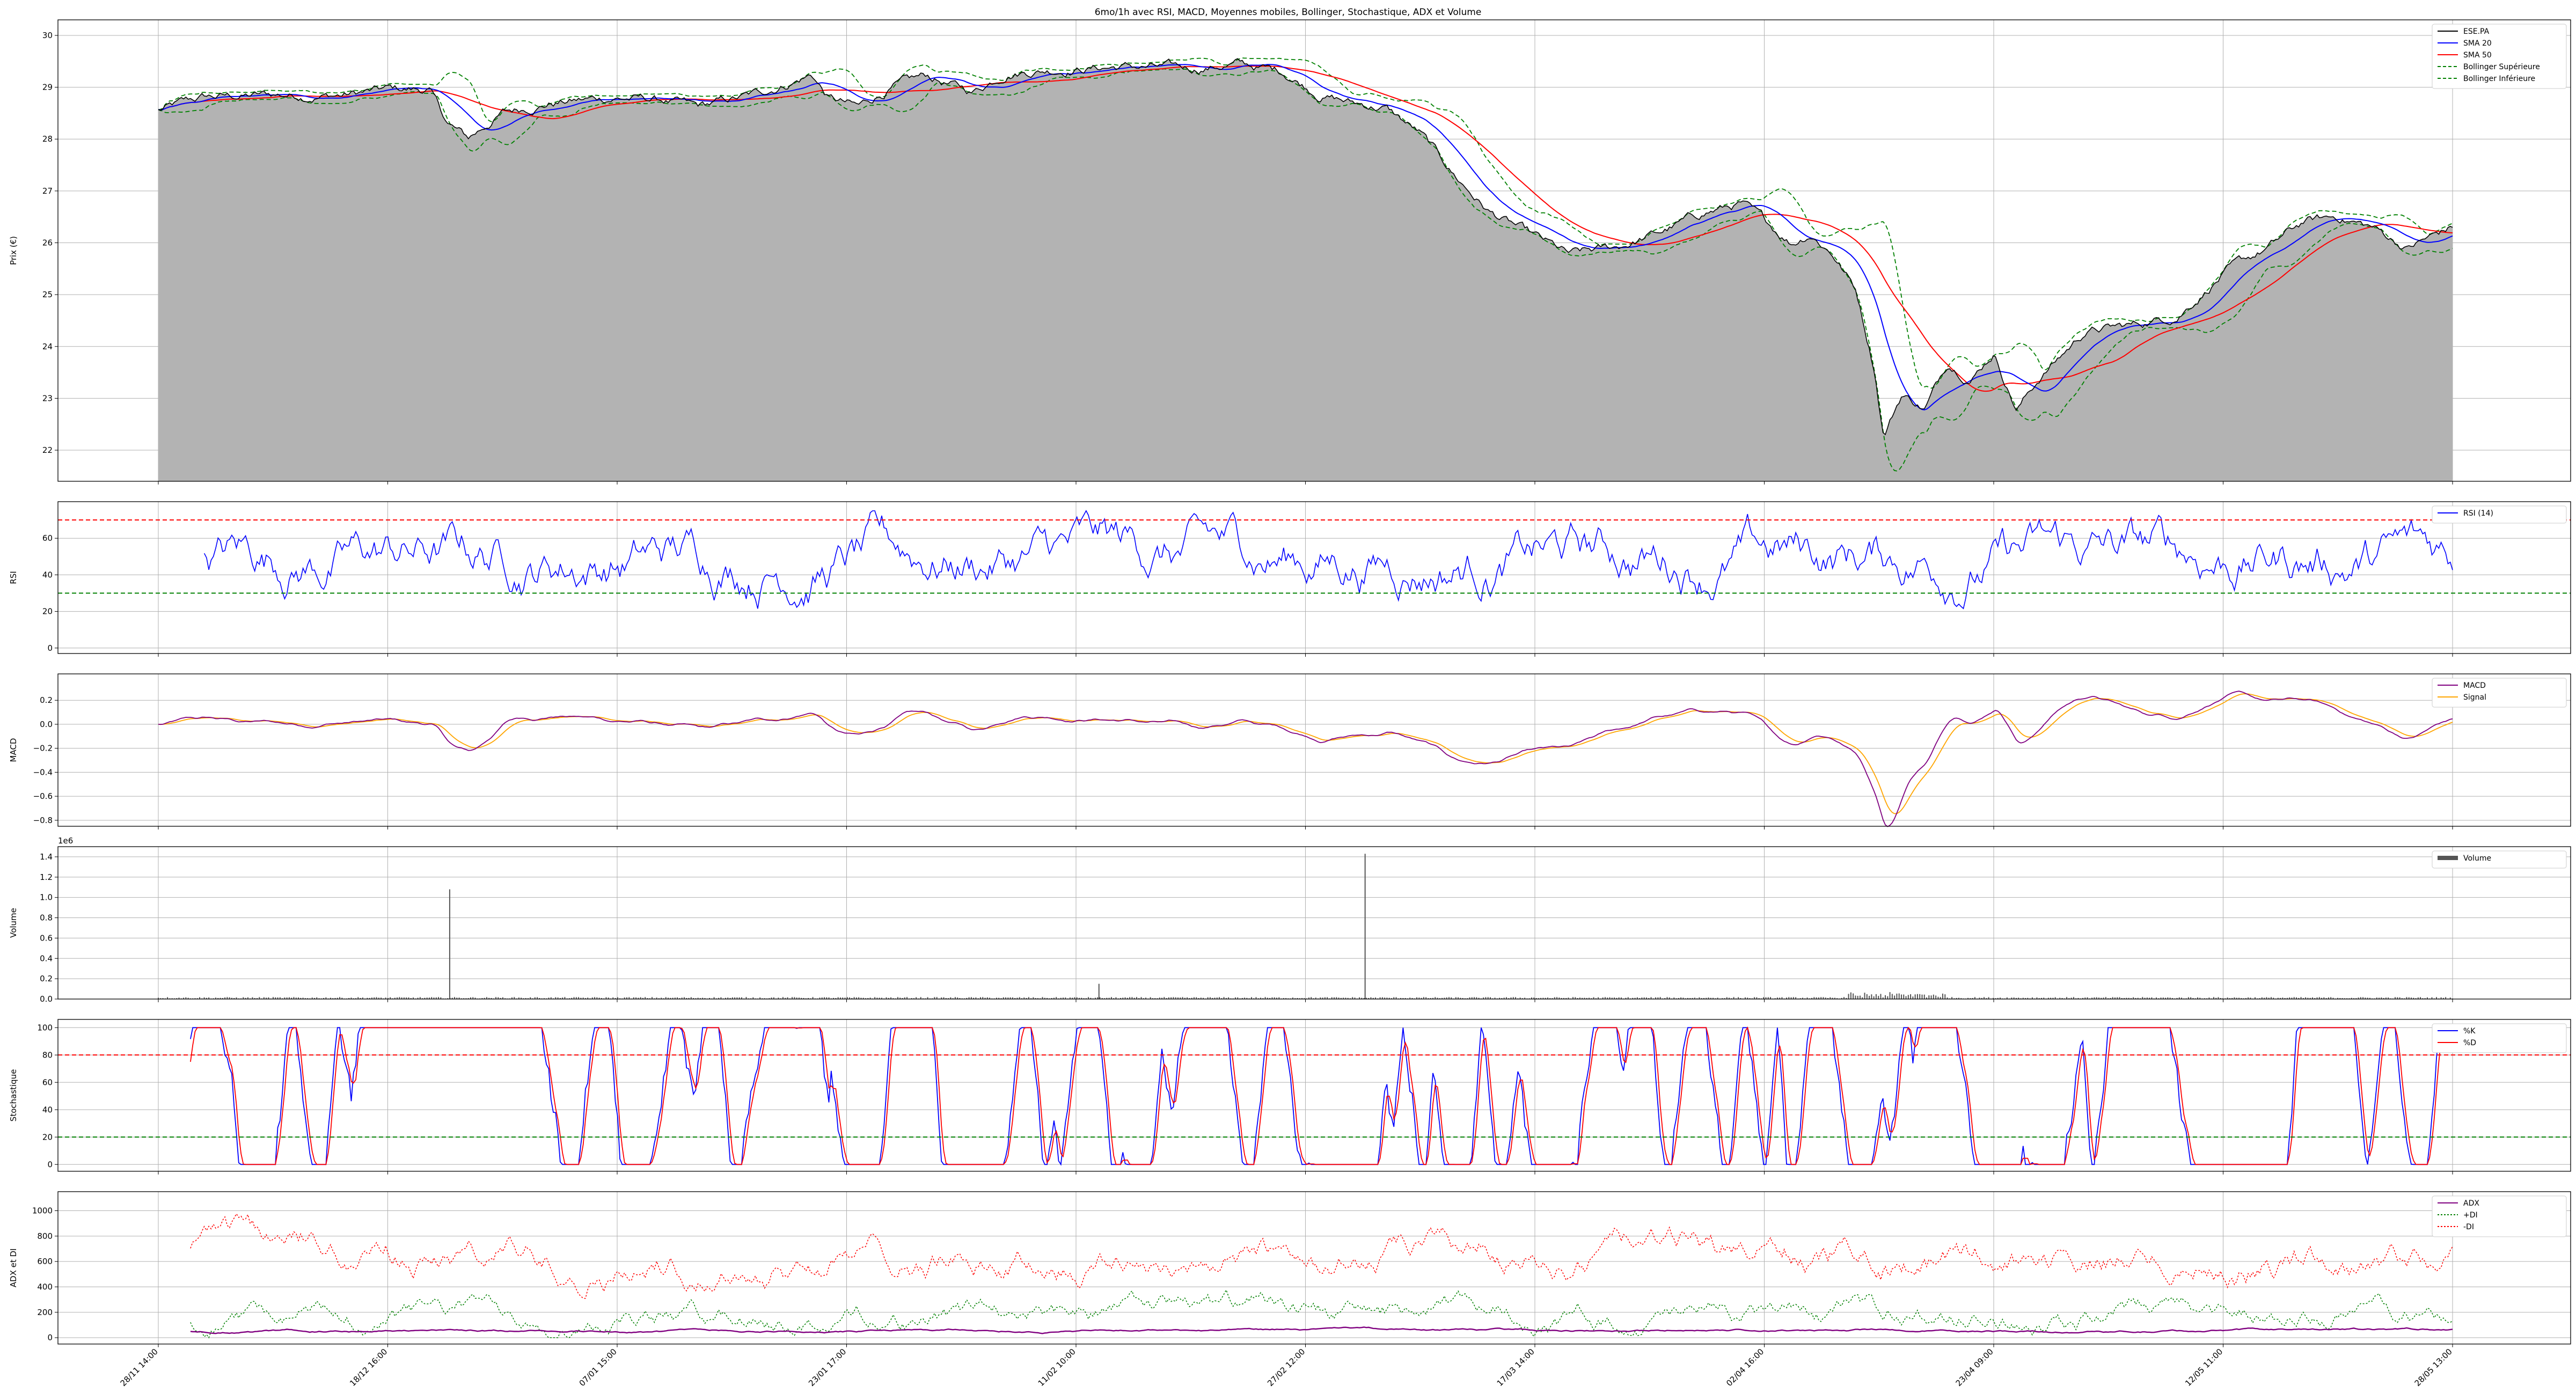 Image resolution: width=2576 pixels, height=1395 pixels. Describe the element at coordinates (1745, 1367) in the screenshot. I see `xtick-label: 02/04 16:00` at that location.